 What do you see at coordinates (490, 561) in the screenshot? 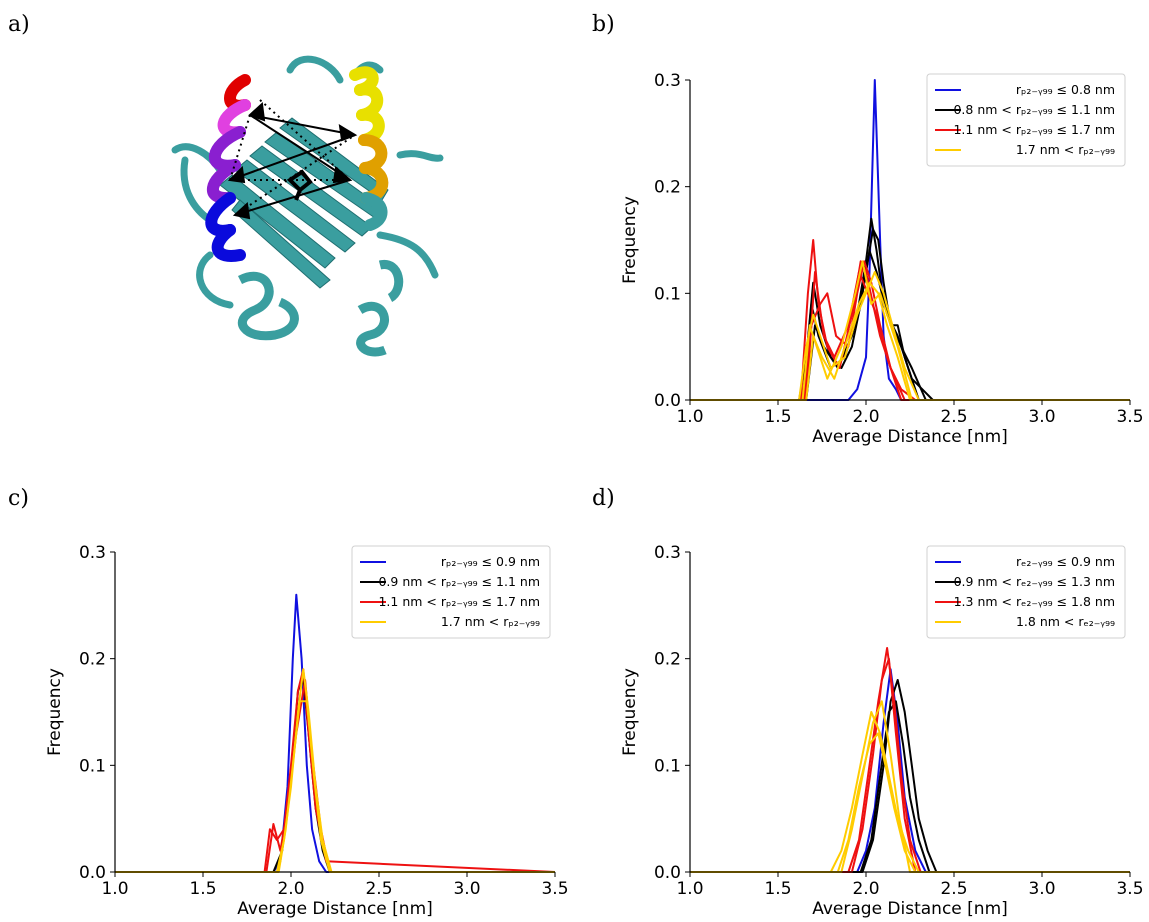
I see `legend-label: rₚ₂₋ᵧ₉₉ ≤ 0.9 nm` at bounding box center [490, 561].